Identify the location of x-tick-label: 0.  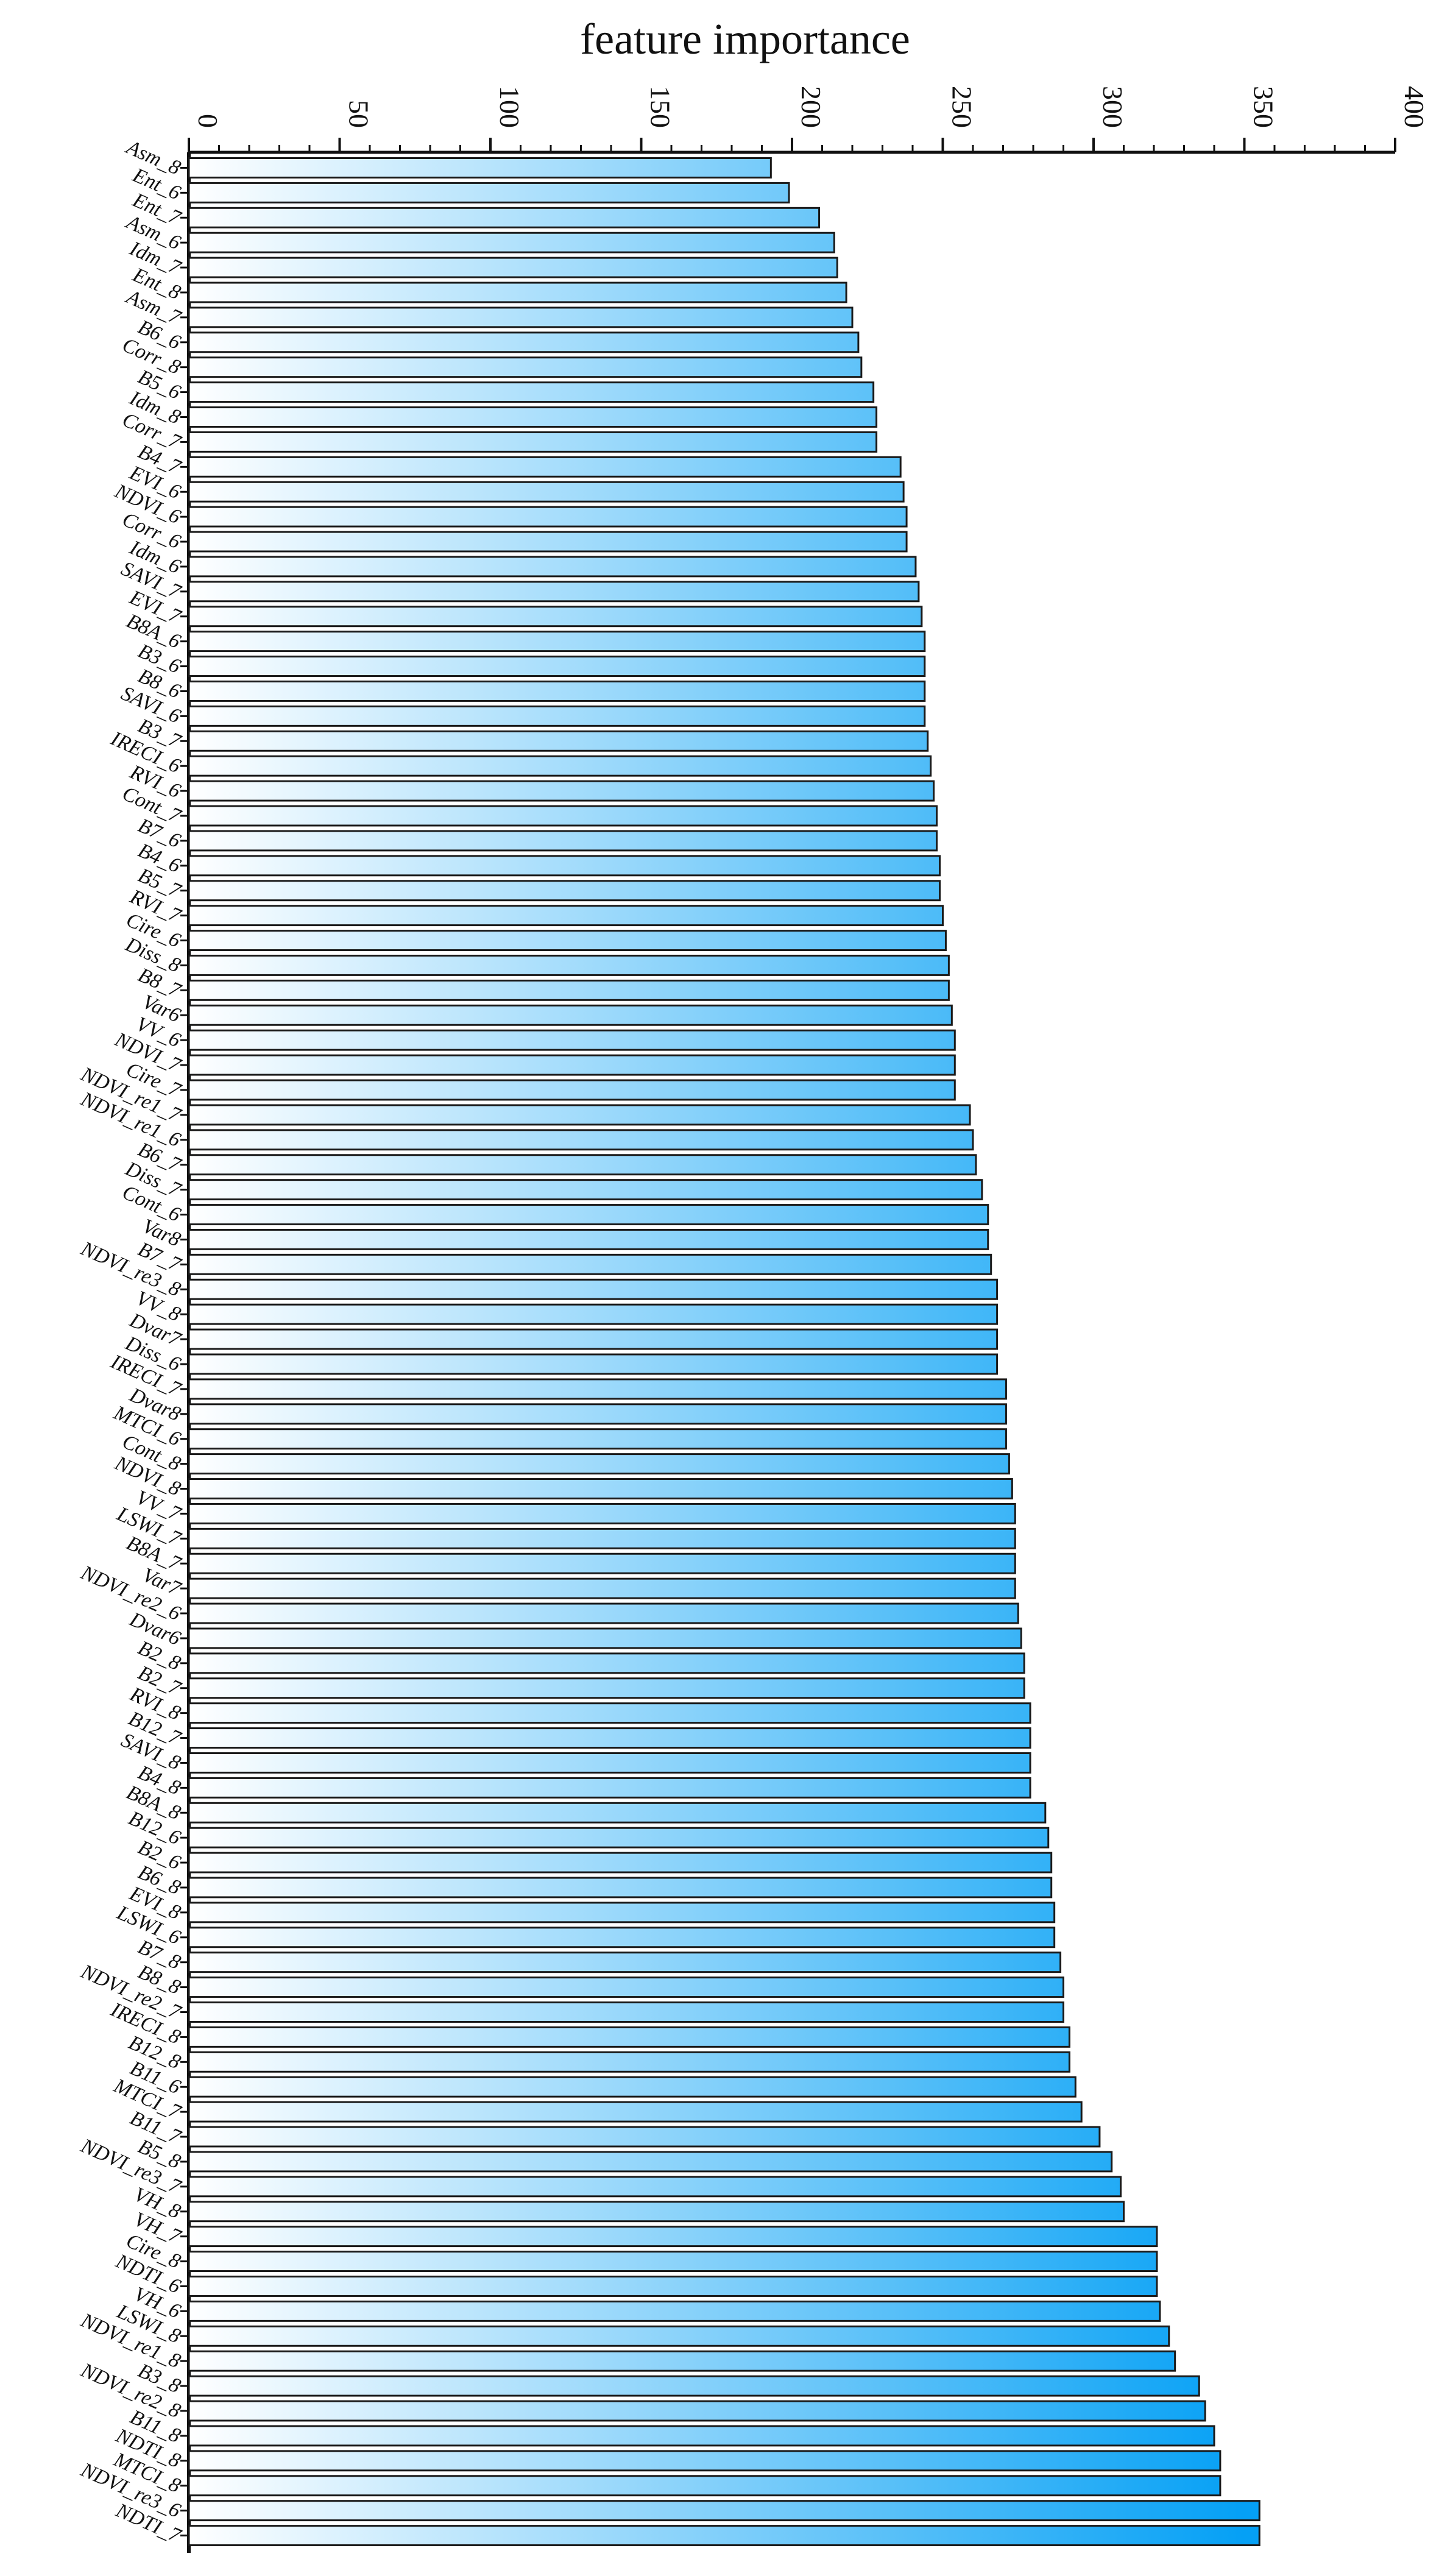
(208, 121).